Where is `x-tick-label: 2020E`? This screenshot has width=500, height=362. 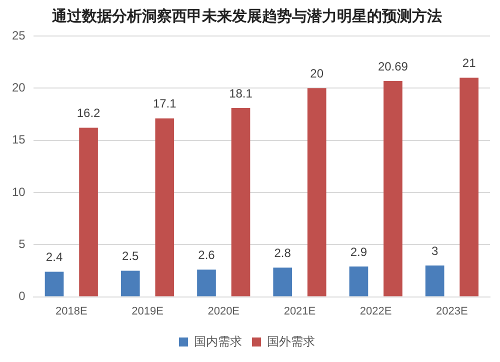 x-tick-label: 2020E is located at coordinates (224, 311).